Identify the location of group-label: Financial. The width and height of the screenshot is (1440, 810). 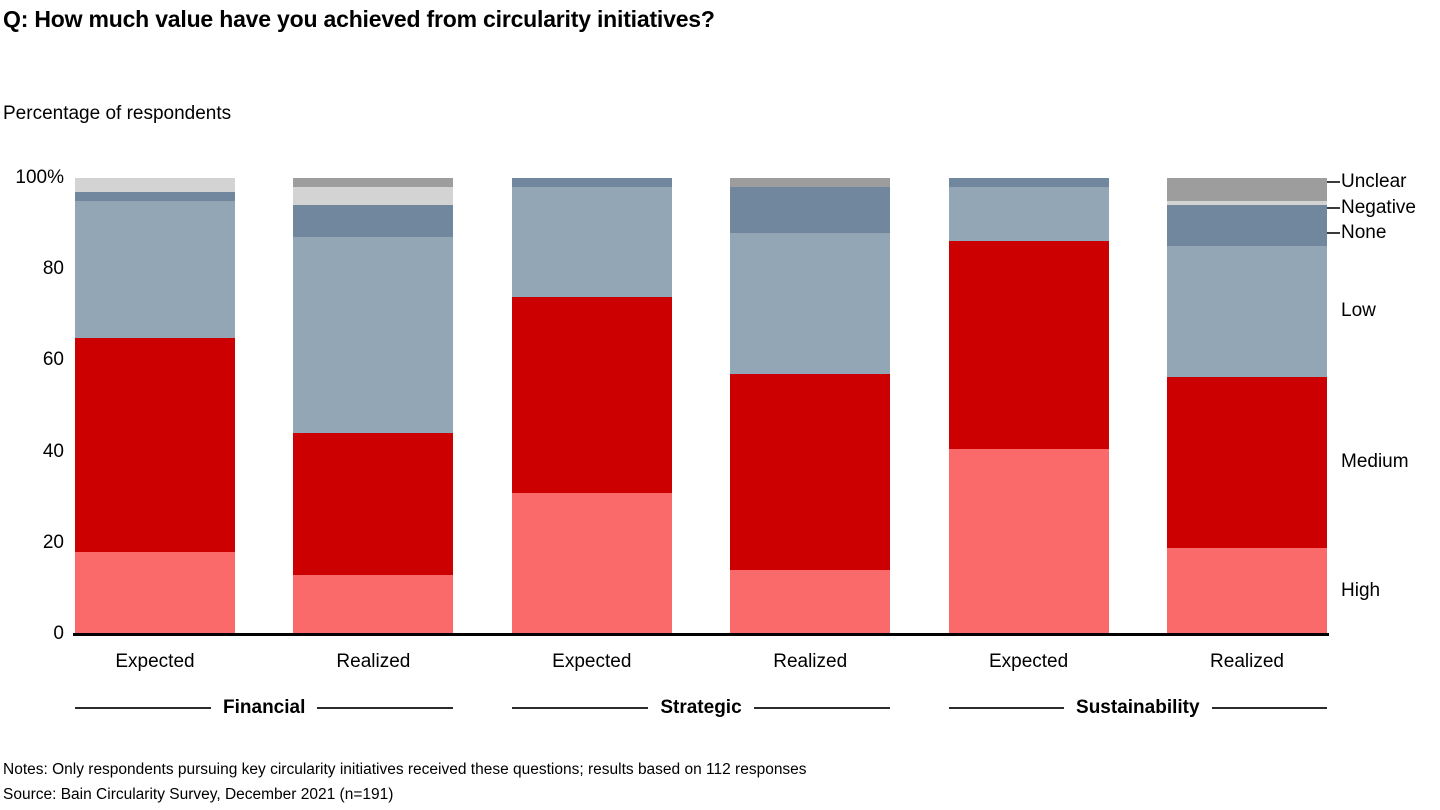
(264, 707).